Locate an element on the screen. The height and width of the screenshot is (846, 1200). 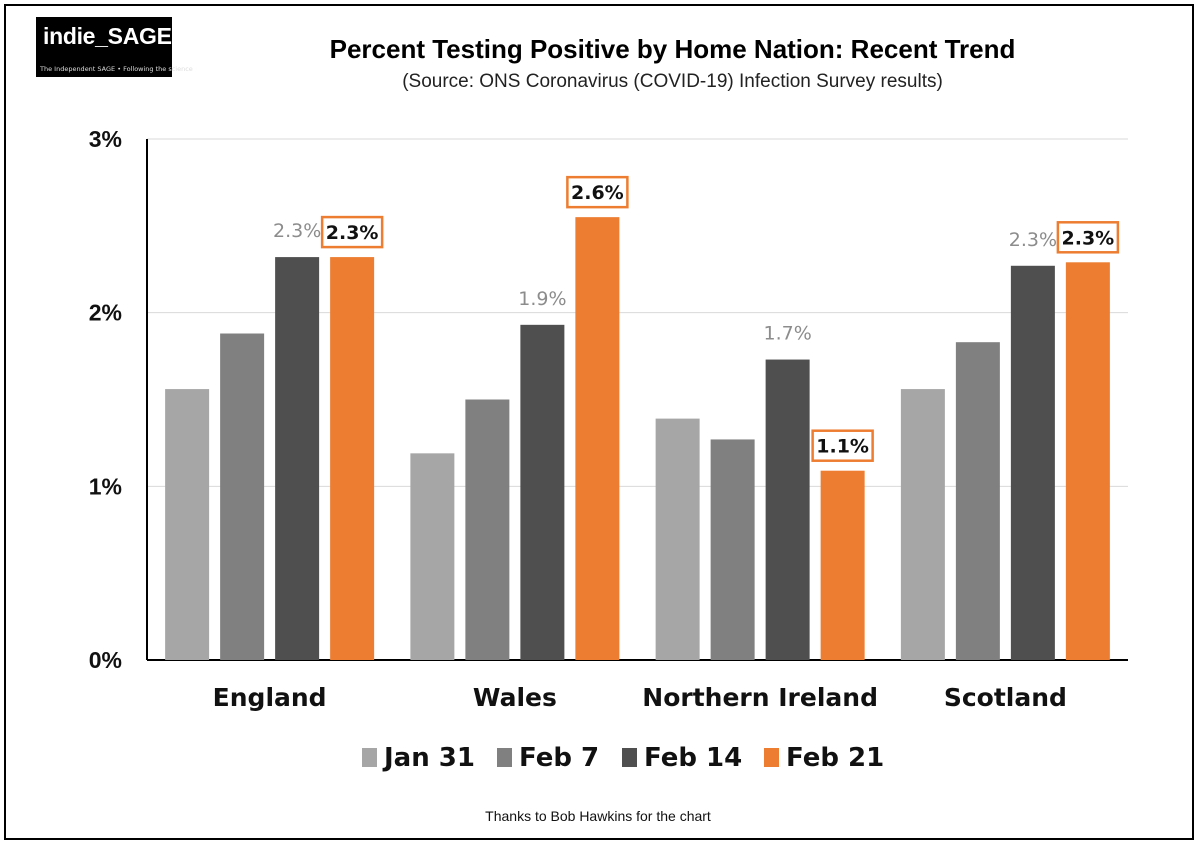
legend-label: Jan 31 is located at coordinates (428, 758).